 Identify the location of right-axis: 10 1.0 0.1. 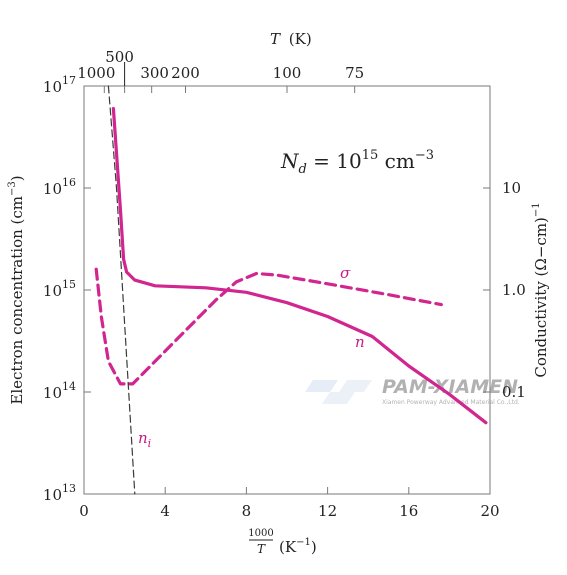
(504, 290).